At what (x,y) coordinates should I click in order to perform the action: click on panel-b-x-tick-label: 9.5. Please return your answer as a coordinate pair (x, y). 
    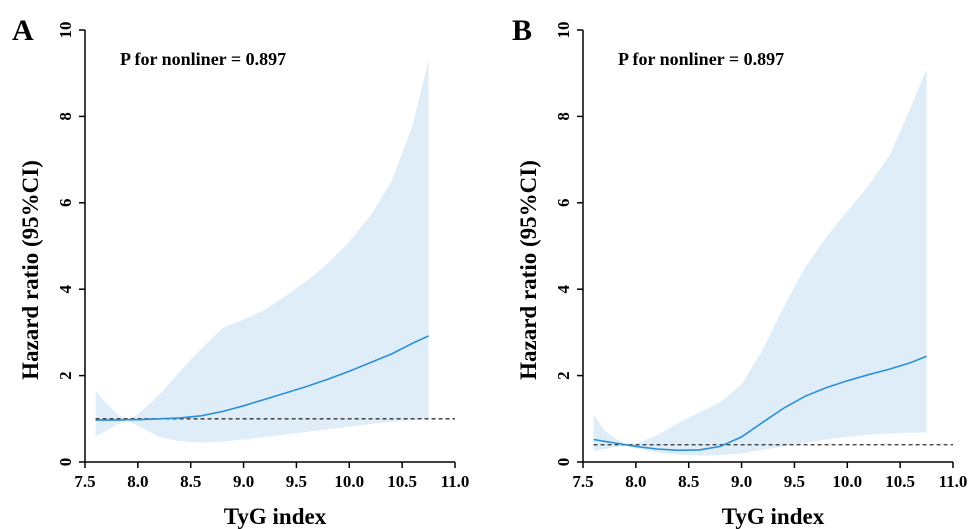
    Looking at the image, I should click on (794, 481).